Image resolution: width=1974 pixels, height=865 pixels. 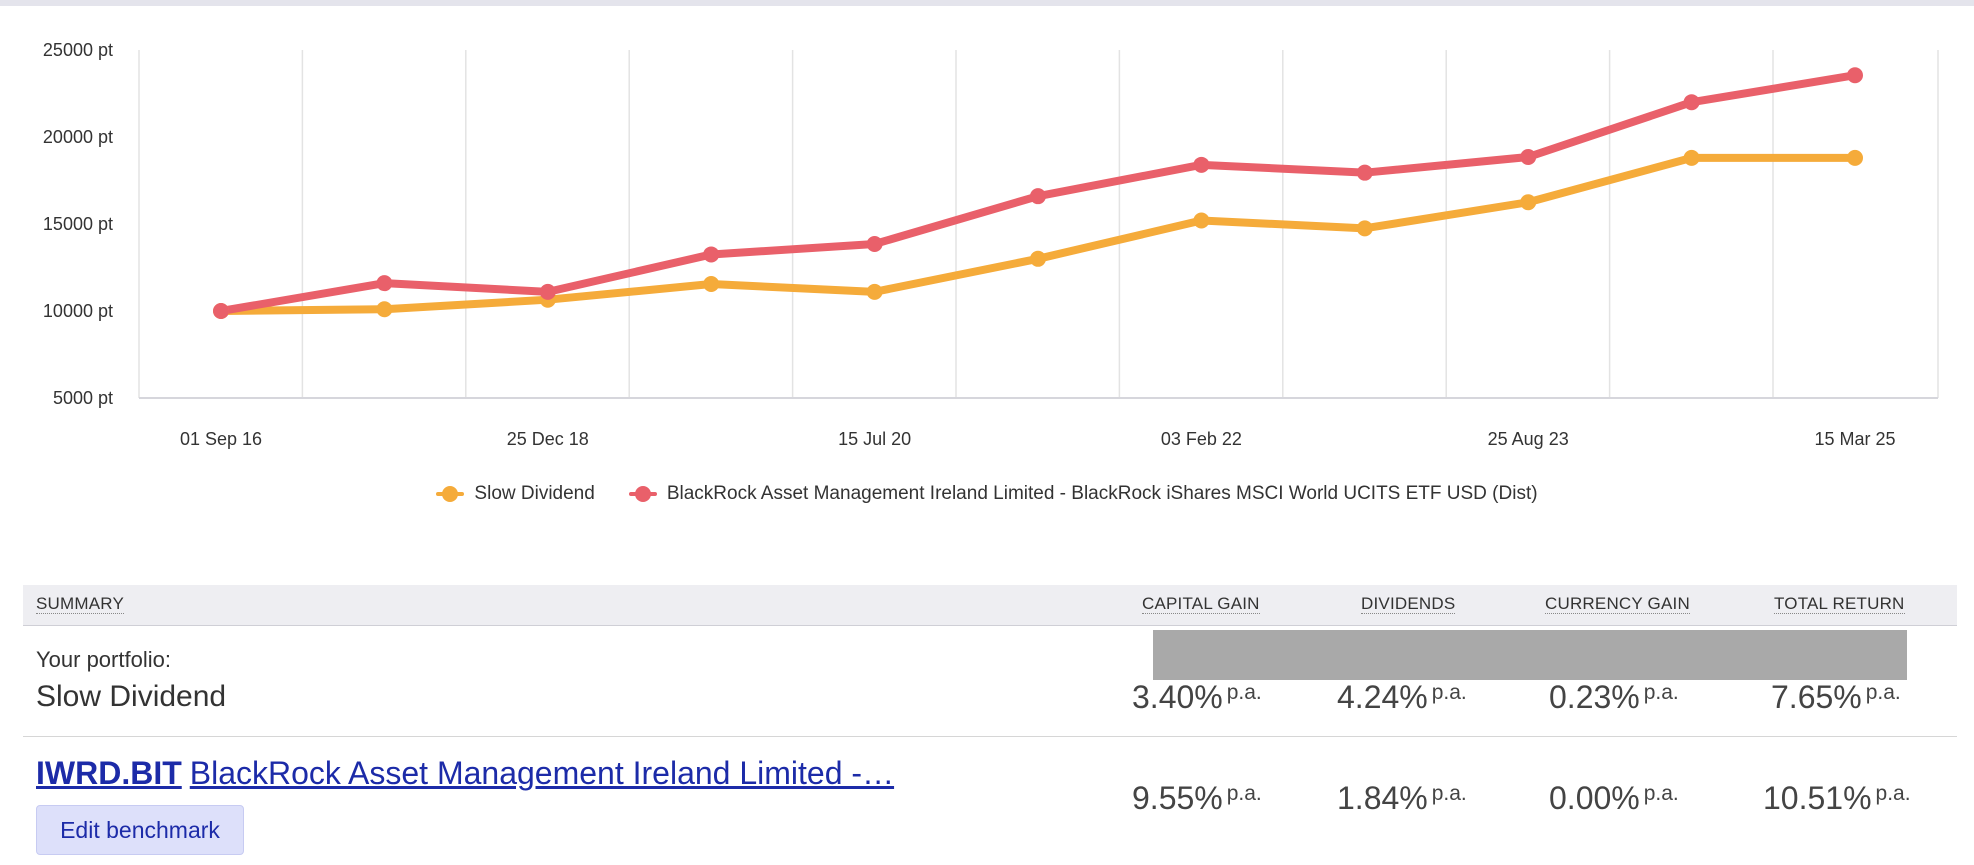 I want to click on portfolio-total-return: 7.65% p.a., so click(x=1836, y=697).